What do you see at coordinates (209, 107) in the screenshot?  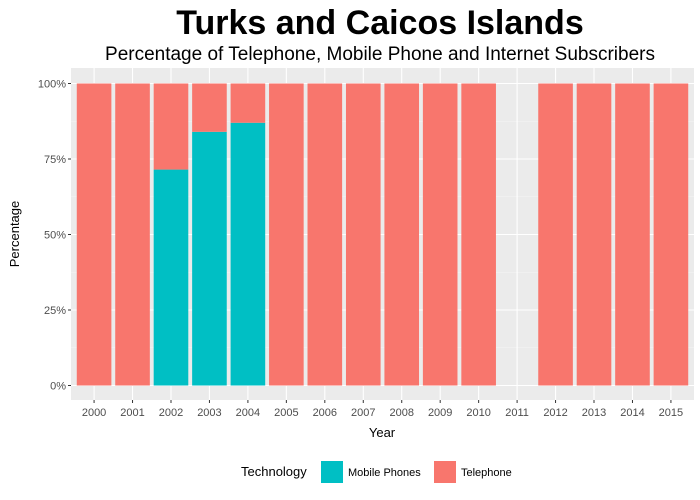 I see `bar-telephone-2003` at bounding box center [209, 107].